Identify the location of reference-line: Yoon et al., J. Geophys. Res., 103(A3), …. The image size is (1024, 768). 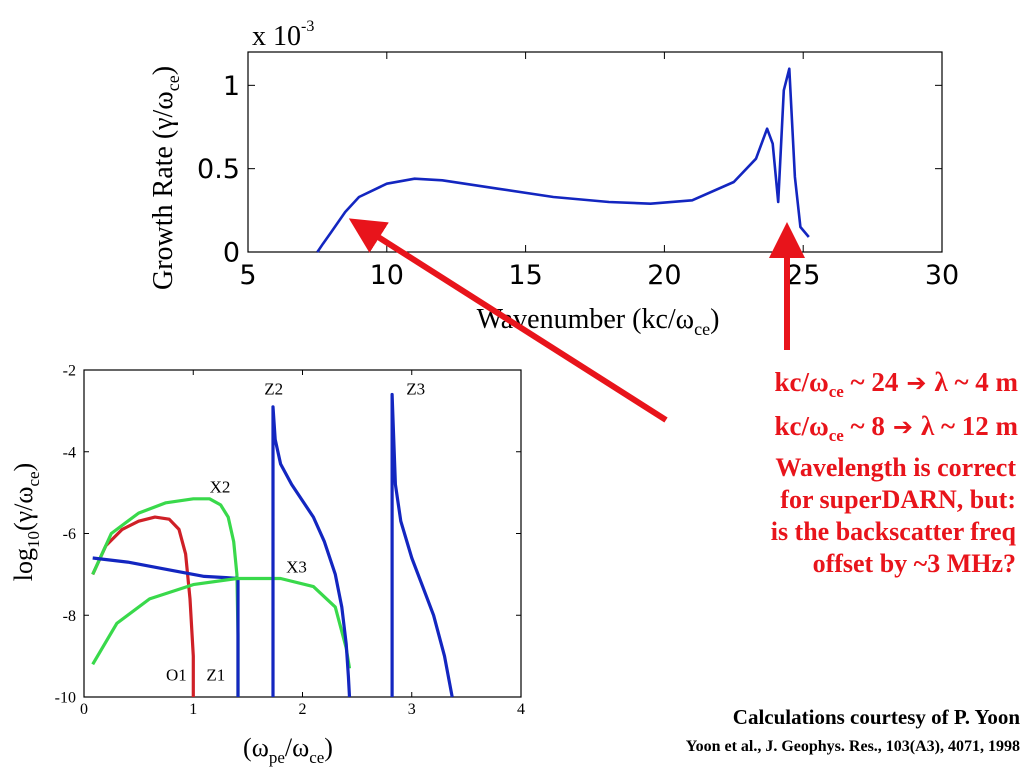
(852, 746).